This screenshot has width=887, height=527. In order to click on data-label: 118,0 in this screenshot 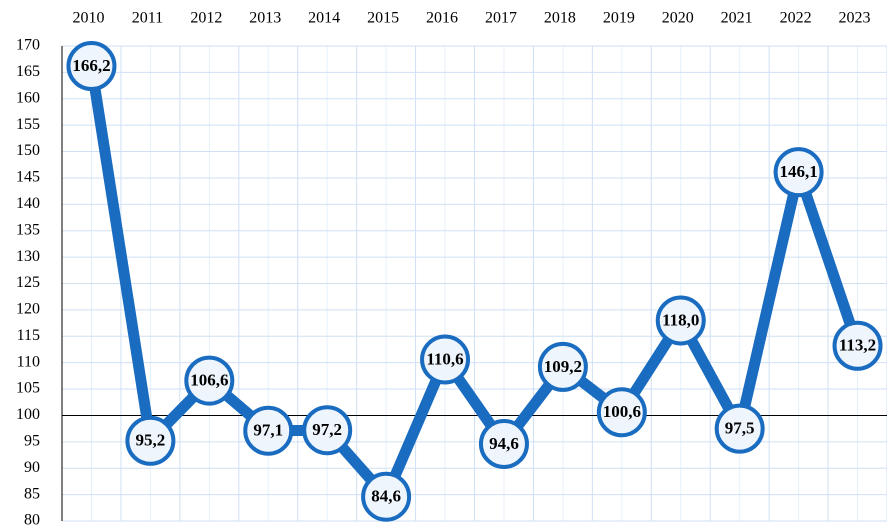, I will do `click(680, 319)`.